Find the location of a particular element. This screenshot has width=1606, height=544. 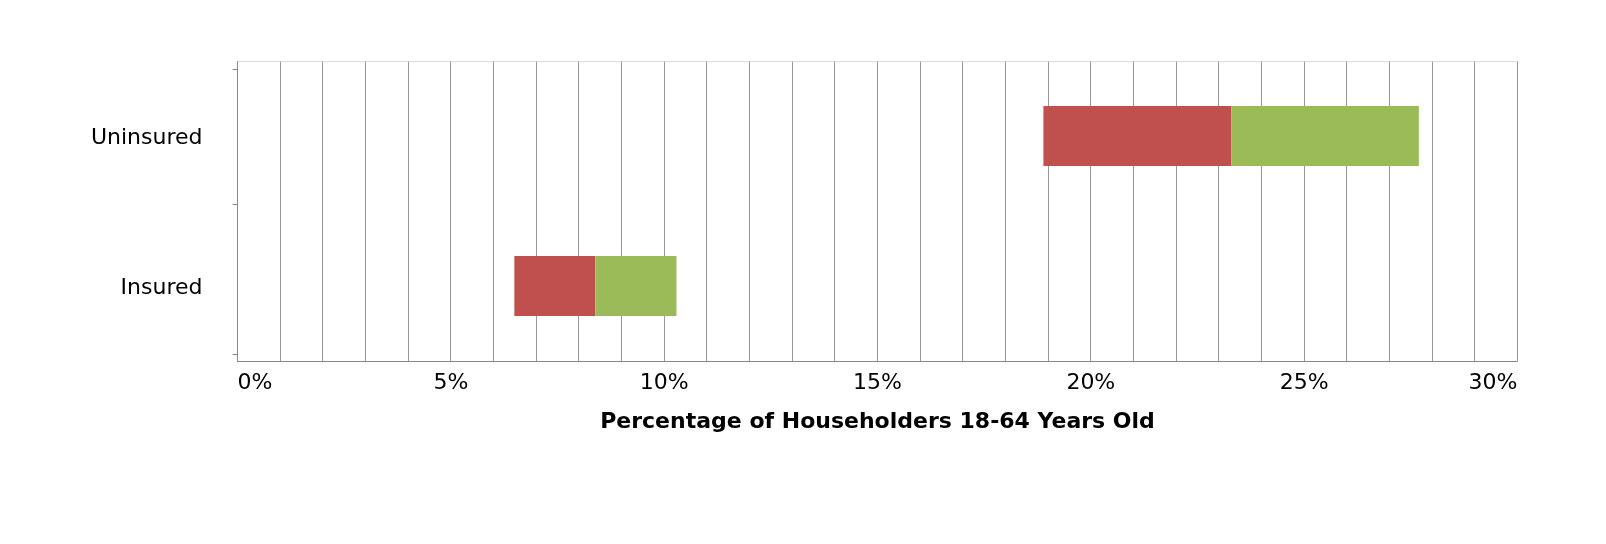

x-tick-label: 5% is located at coordinates (451, 381).